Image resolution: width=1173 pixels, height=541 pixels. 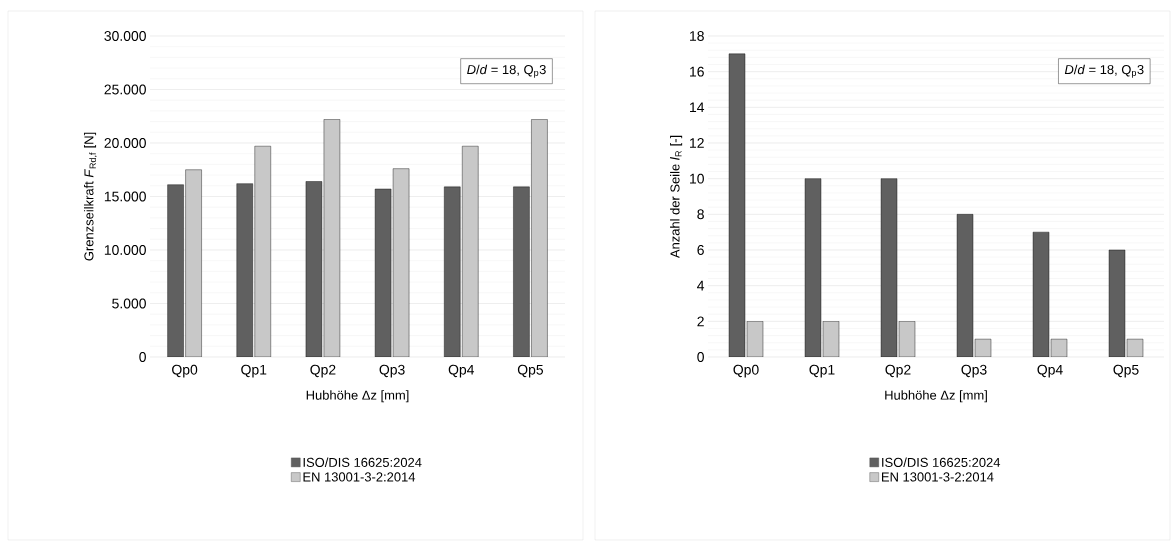 What do you see at coordinates (697, 71) in the screenshot?
I see `y-tick-label: 16` at bounding box center [697, 71].